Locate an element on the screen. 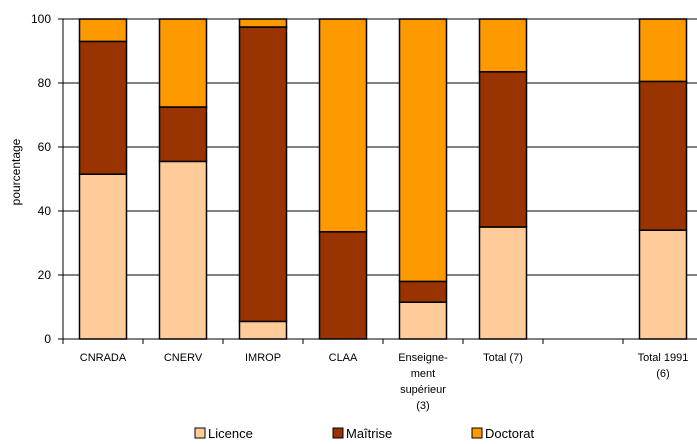  title-band is located at coordinates (348, 3).